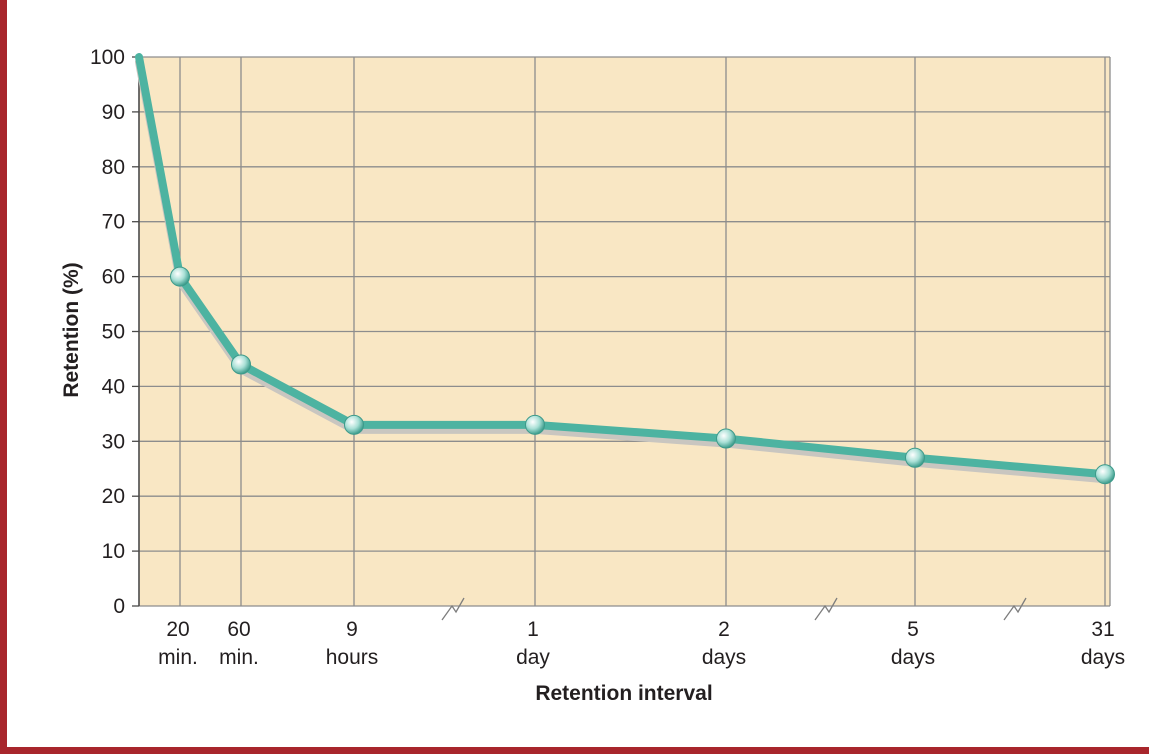  I want to click on x-axis-title: Retention interval, so click(623, 693).